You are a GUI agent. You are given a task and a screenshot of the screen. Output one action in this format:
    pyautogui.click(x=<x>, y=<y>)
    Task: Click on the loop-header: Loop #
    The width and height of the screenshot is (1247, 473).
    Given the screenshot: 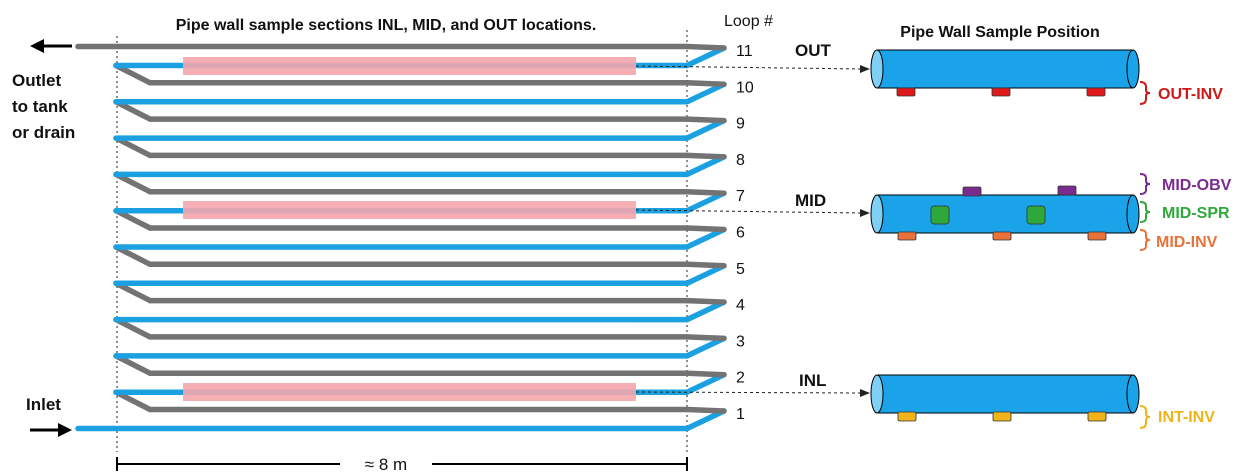 What is the action you would take?
    pyautogui.click(x=748, y=21)
    